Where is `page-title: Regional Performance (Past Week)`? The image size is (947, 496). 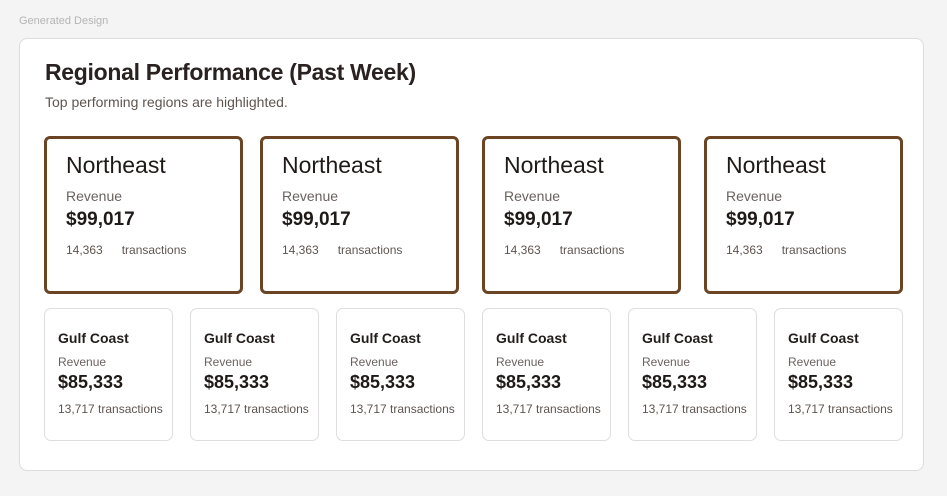 page-title: Regional Performance (Past Week) is located at coordinates (230, 72).